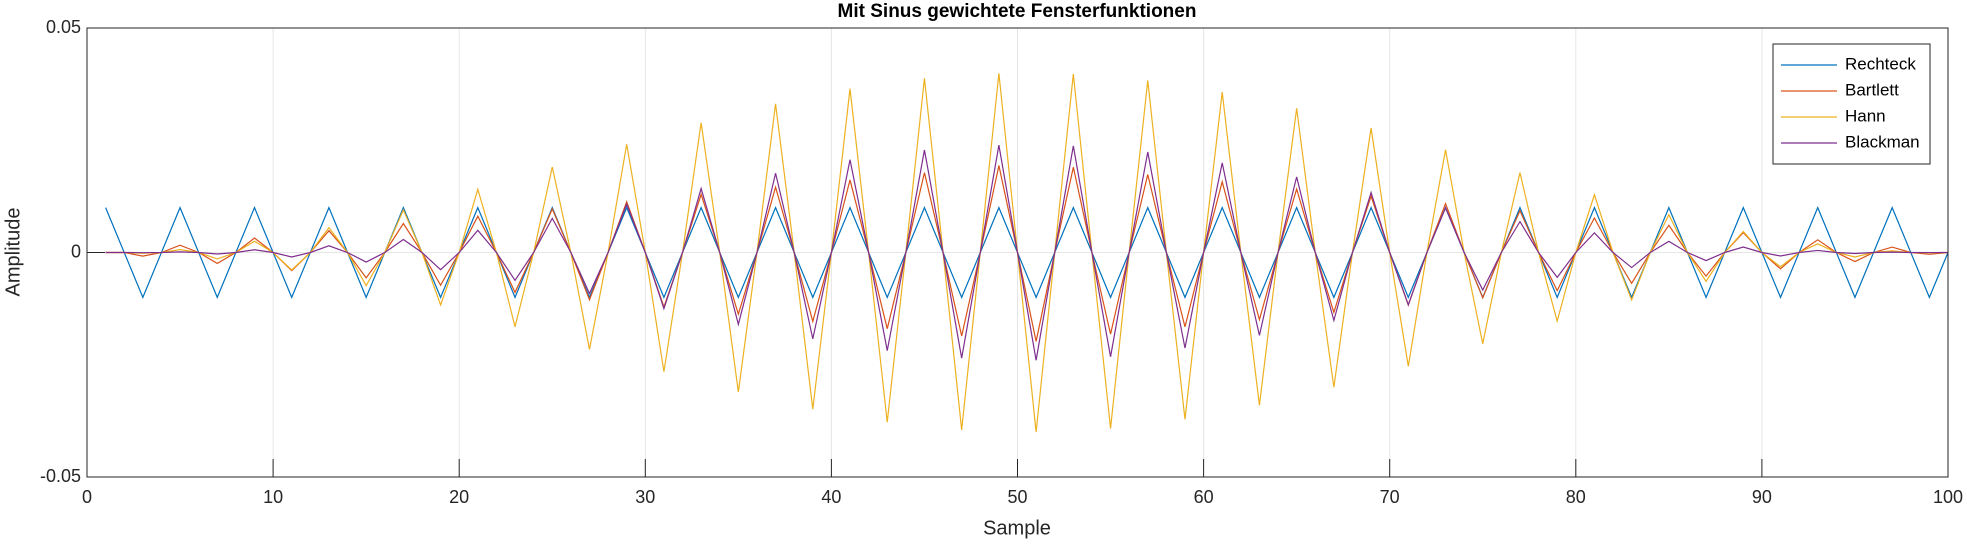  I want to click on y-tick-label: 0, so click(76, 251).